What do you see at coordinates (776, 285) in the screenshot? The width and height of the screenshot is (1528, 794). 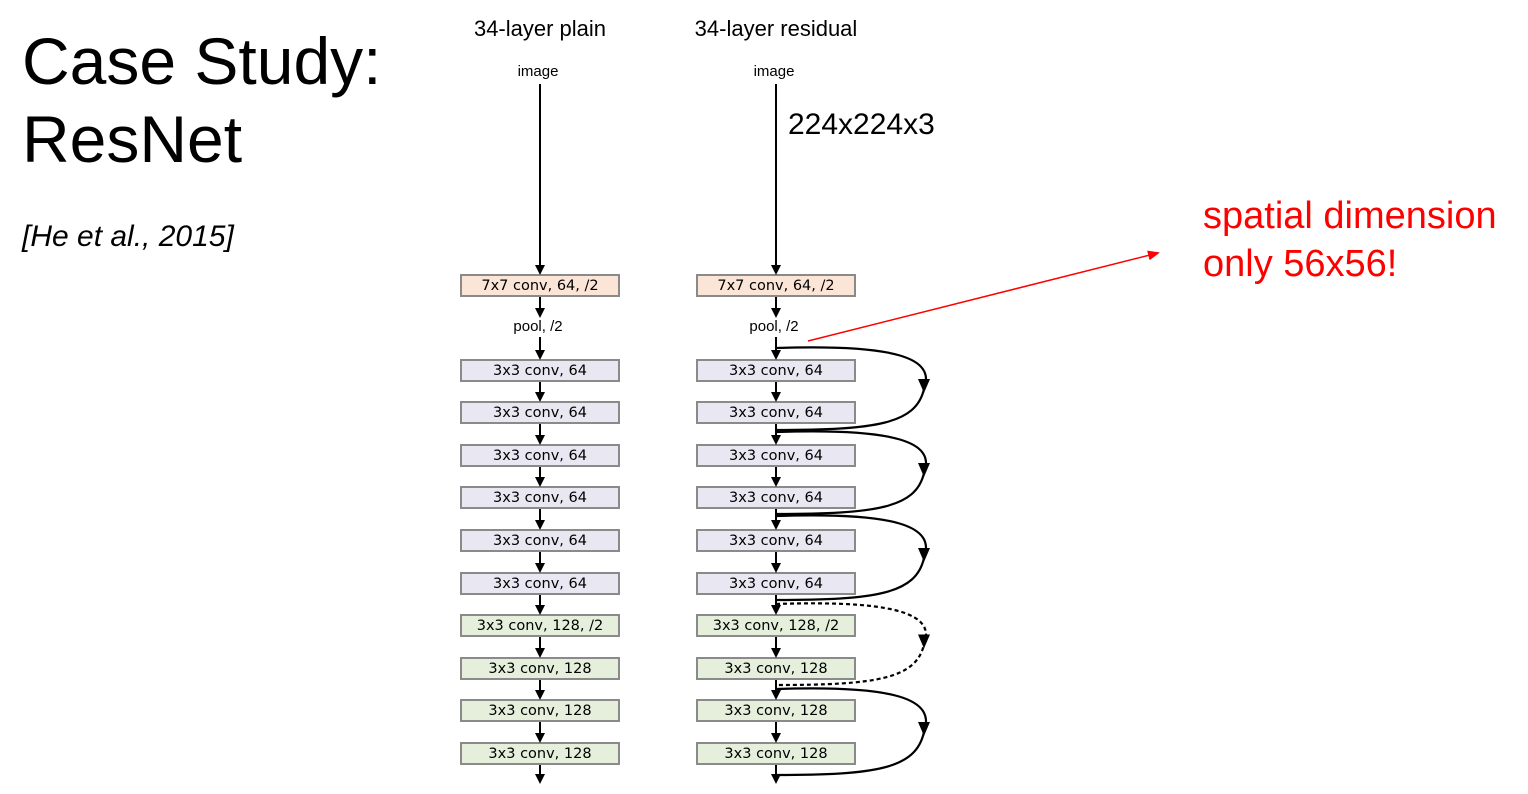 I see `residual-layer-1: 7x7 conv, 64, /2` at bounding box center [776, 285].